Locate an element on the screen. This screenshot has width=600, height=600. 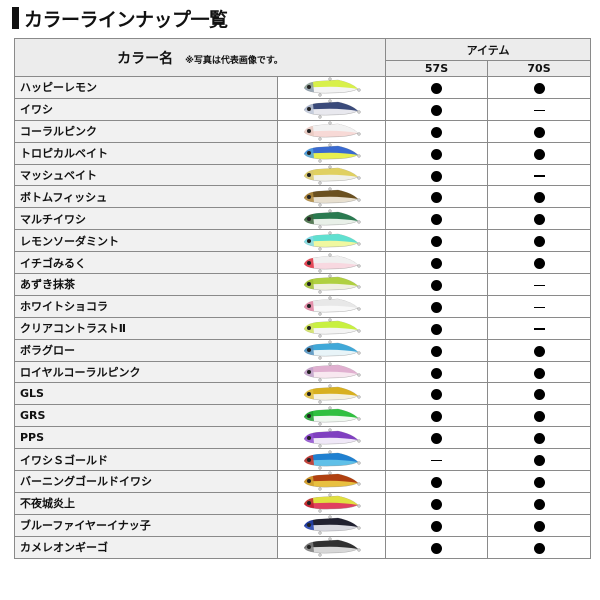
table-row: クリアコントラストⅡ is located at coordinates (303, 328).